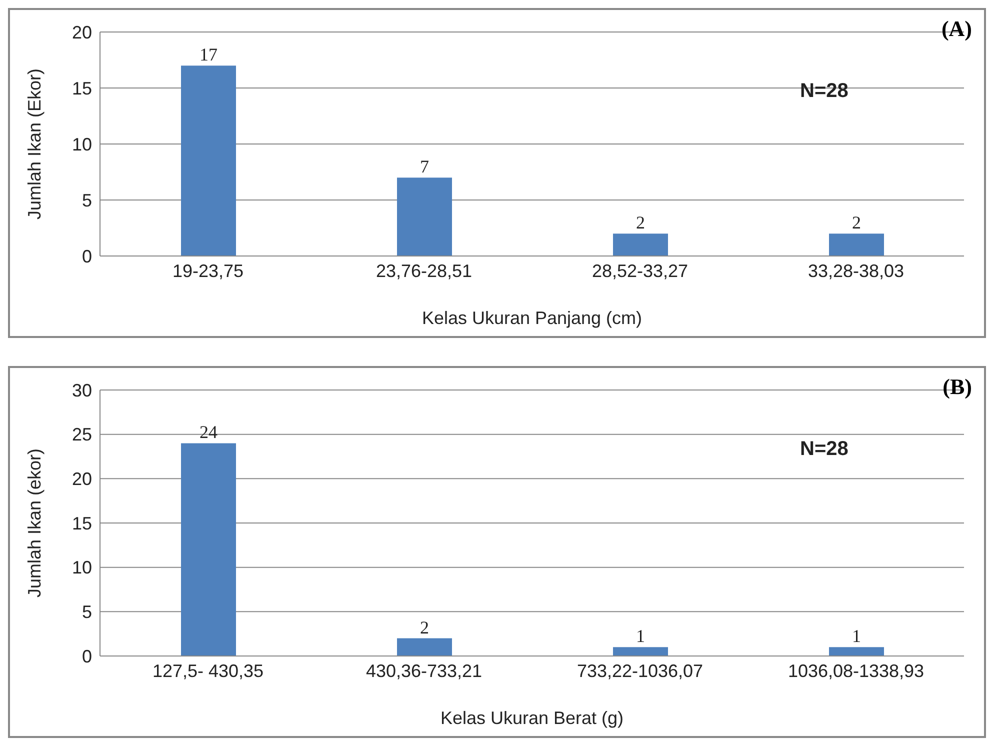 Image resolution: width=992 pixels, height=751 pixels. I want to click on x-tick-label: 19-23,75, so click(208, 270).